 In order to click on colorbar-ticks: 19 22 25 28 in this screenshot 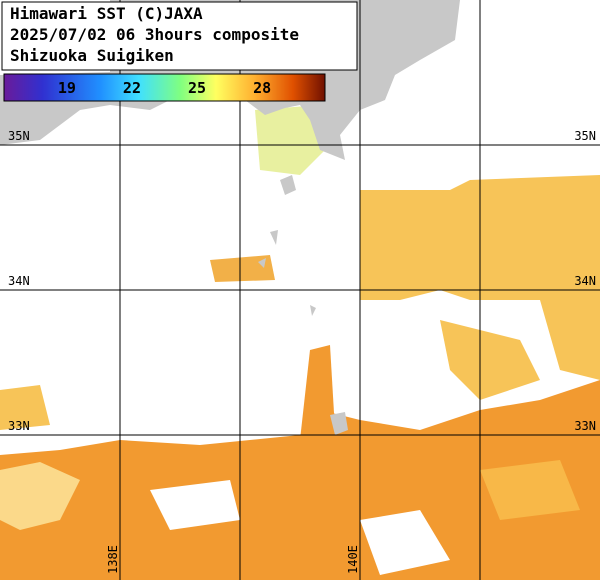, I will do `click(164, 88)`.